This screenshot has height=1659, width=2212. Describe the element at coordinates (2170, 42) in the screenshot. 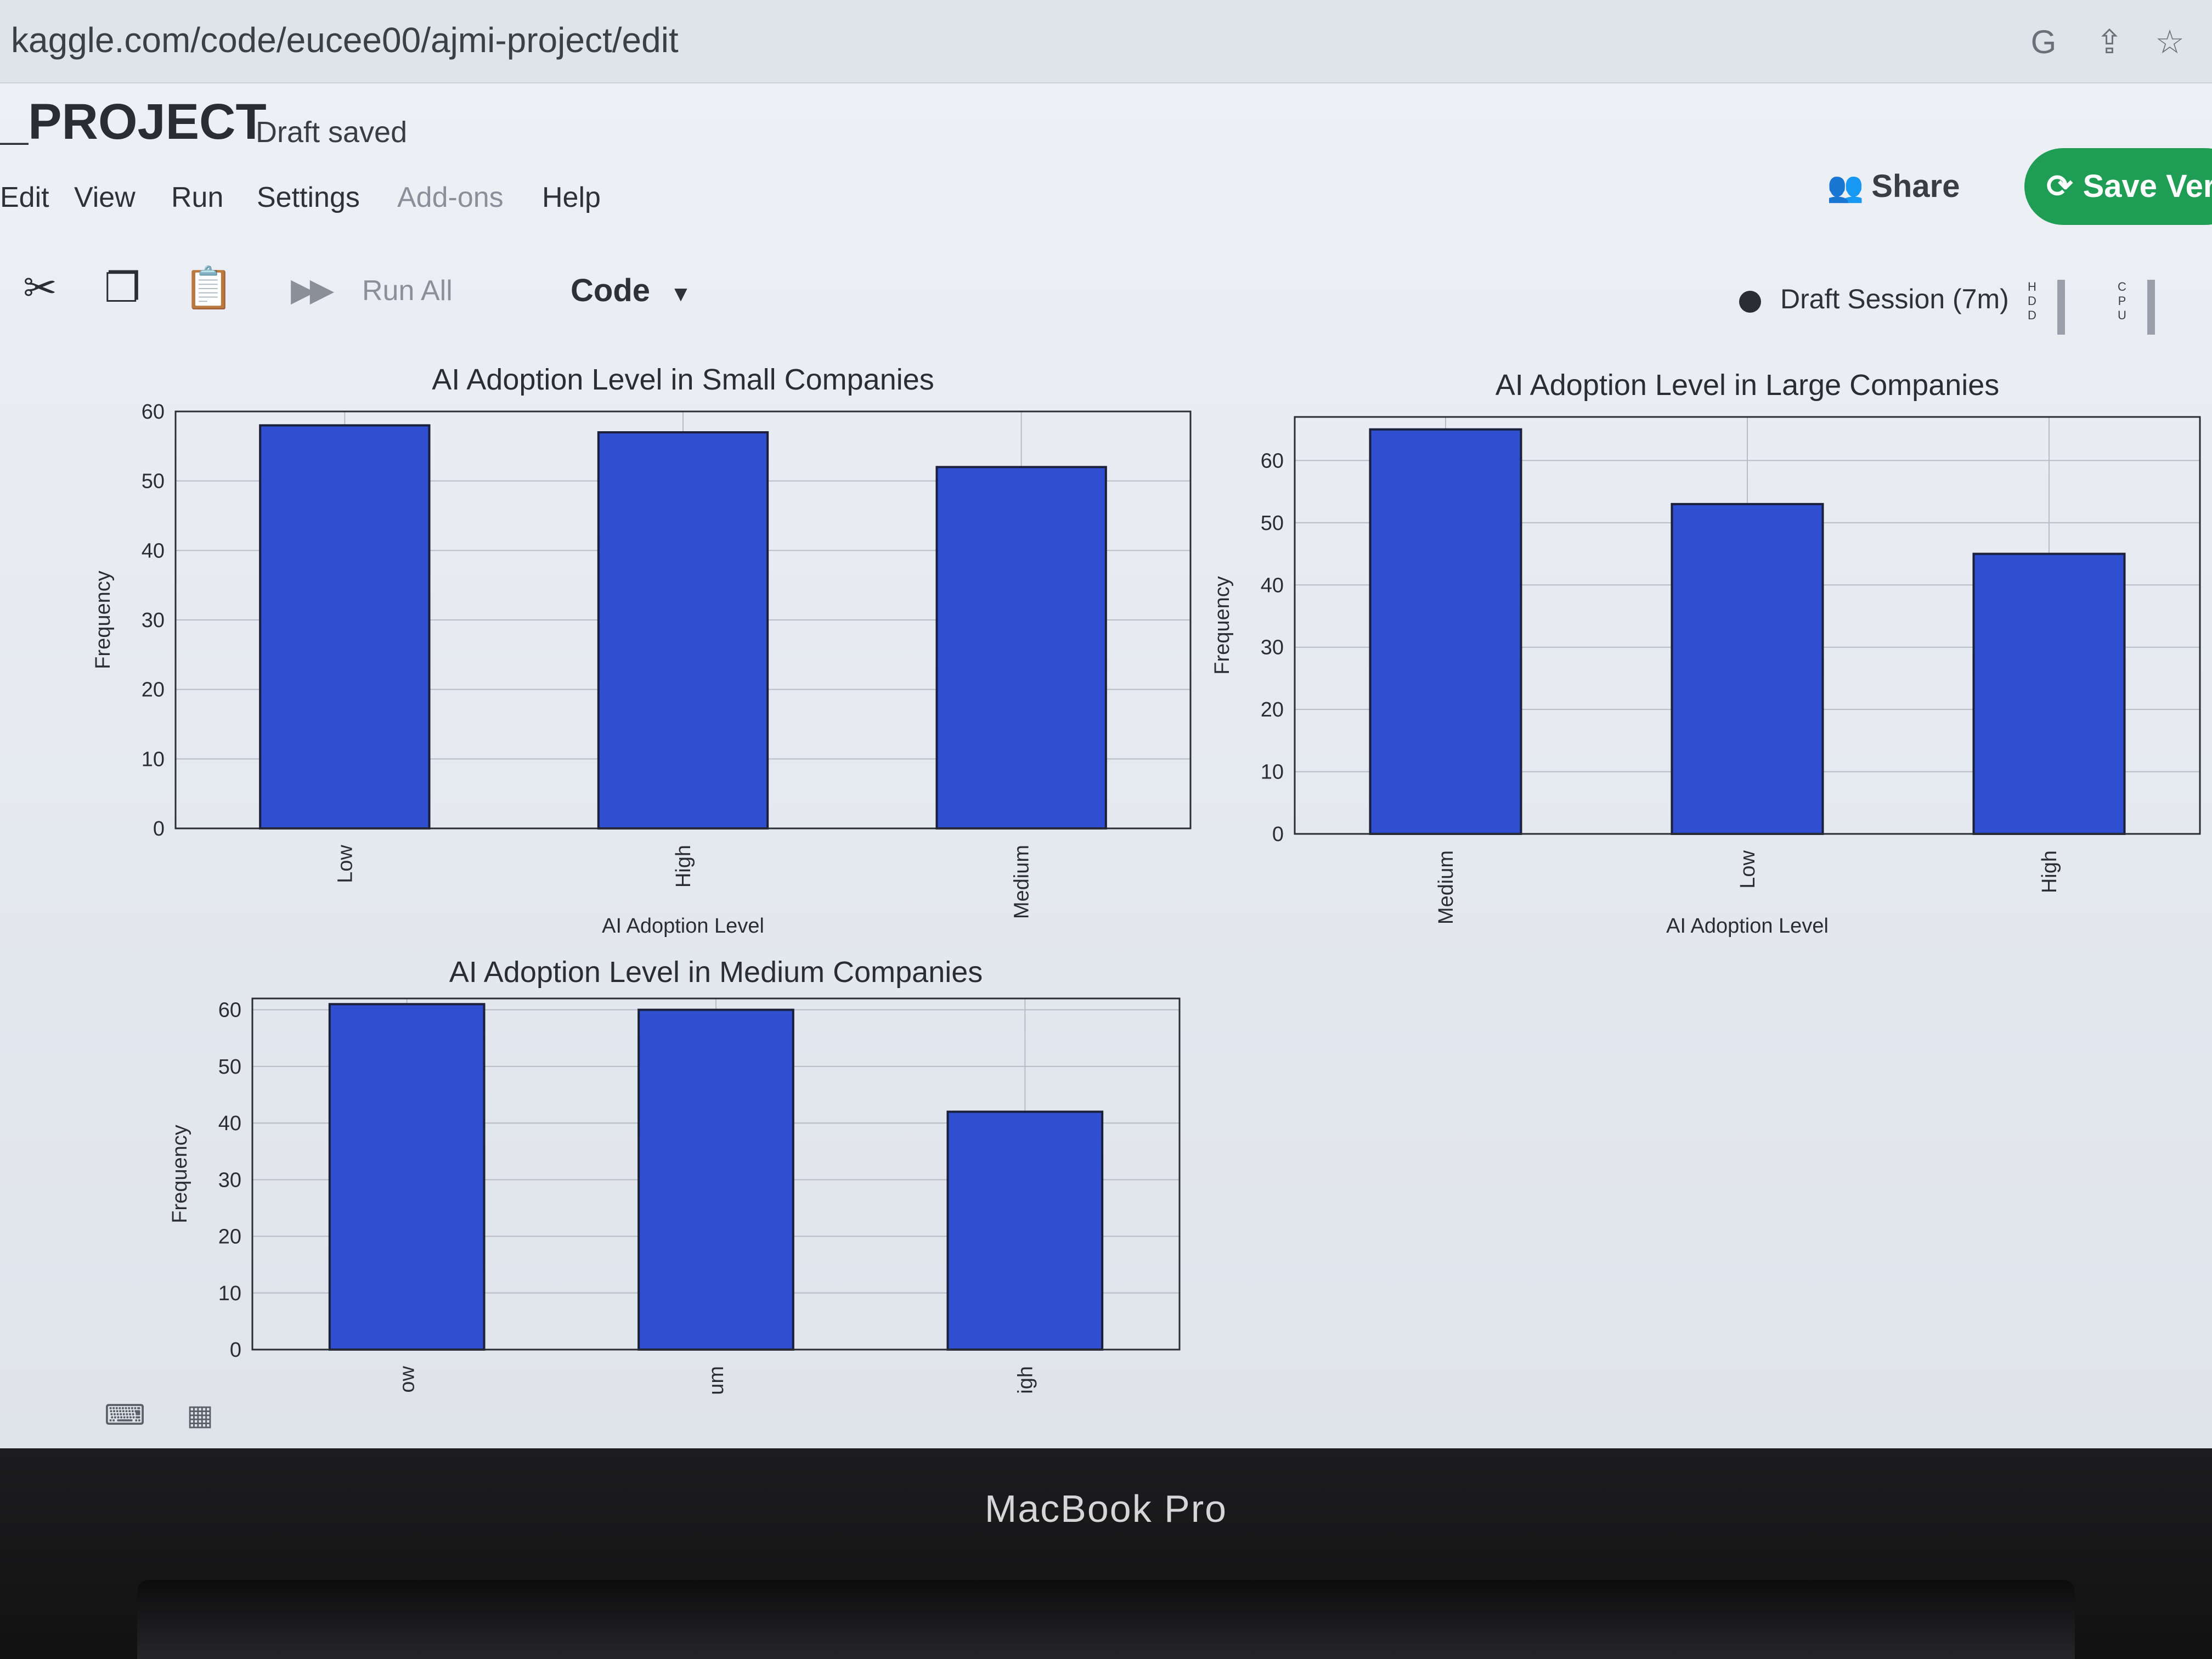

I see `star-icon: ☆` at that location.